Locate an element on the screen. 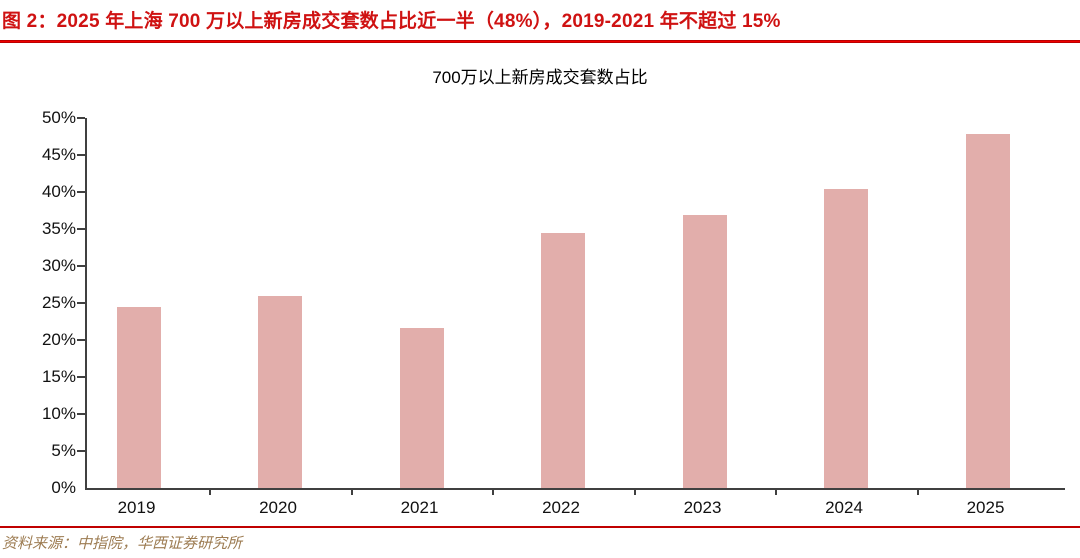  x-tick-label: 2024 is located at coordinates (844, 507).